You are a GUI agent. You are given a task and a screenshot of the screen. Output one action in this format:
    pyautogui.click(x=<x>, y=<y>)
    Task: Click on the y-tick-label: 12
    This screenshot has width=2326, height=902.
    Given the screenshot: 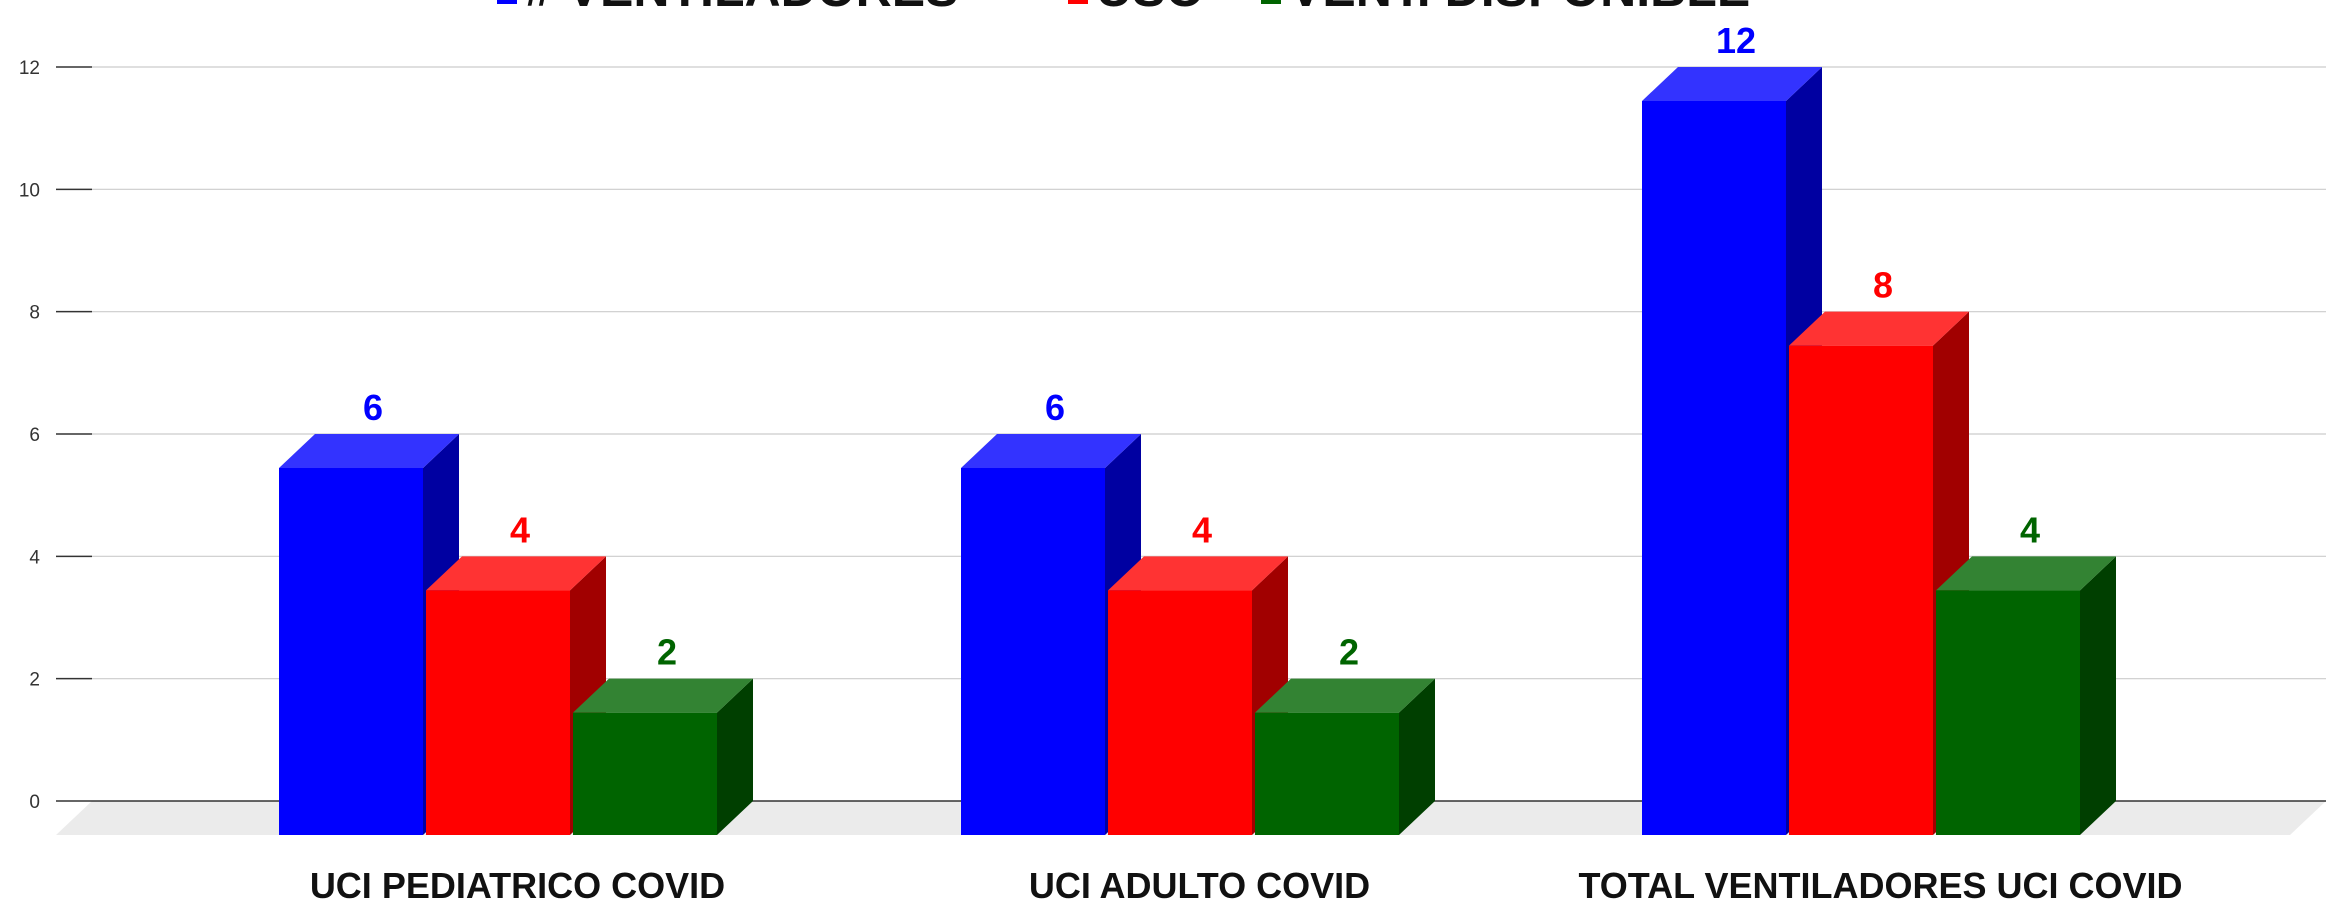 What is the action you would take?
    pyautogui.click(x=29, y=68)
    